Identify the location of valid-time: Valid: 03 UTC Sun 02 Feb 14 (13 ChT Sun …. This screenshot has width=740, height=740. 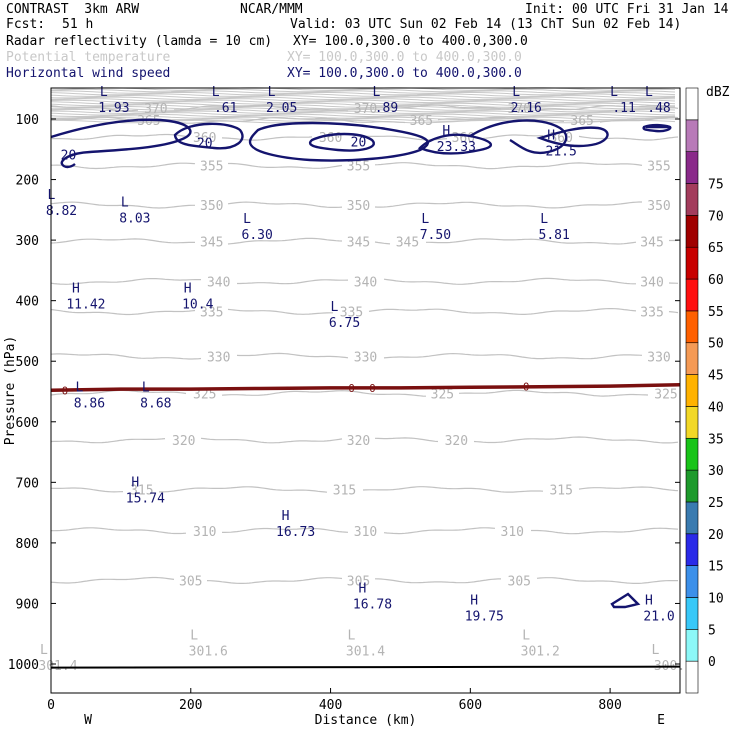
(486, 24).